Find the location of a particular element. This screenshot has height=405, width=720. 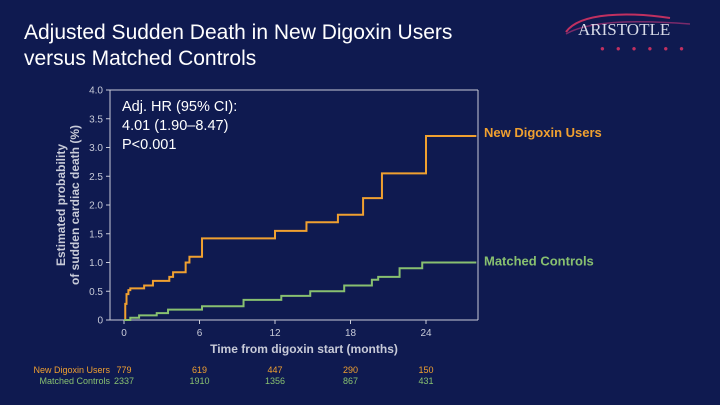

risk-row-label: Matched Controls is located at coordinates (74, 381).